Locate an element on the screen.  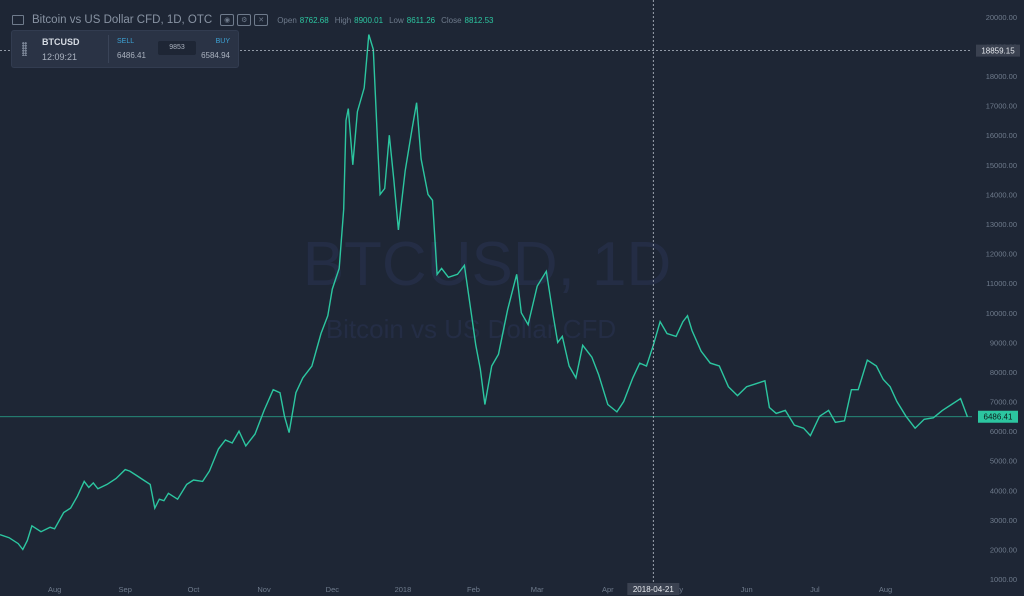
y-tick-label: 14000.00 is located at coordinates (1001, 194).